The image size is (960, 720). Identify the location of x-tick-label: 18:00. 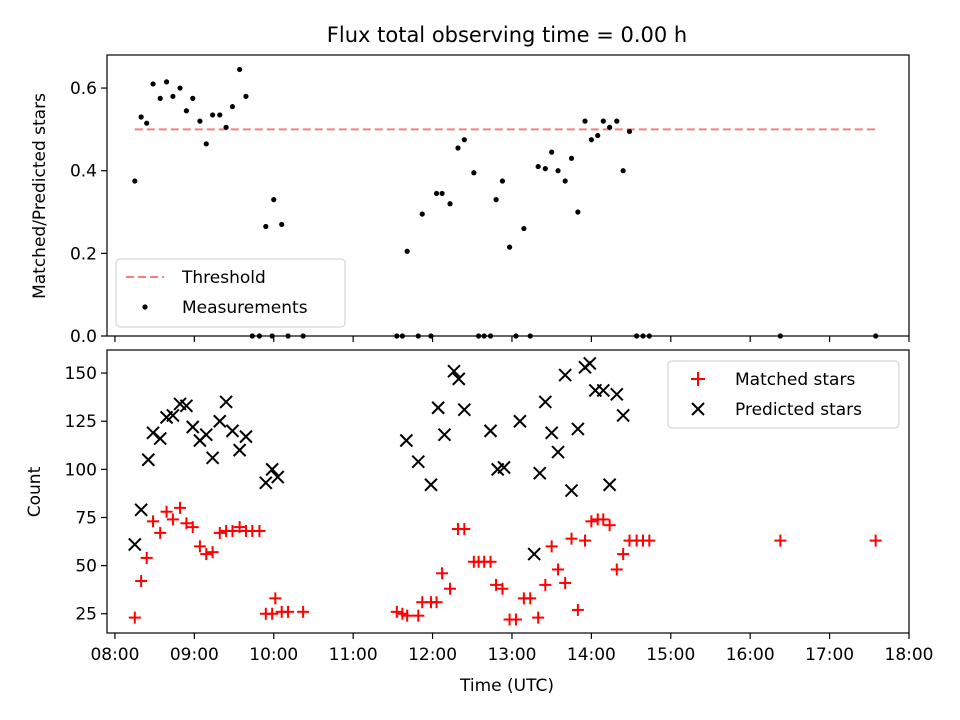
(909, 655).